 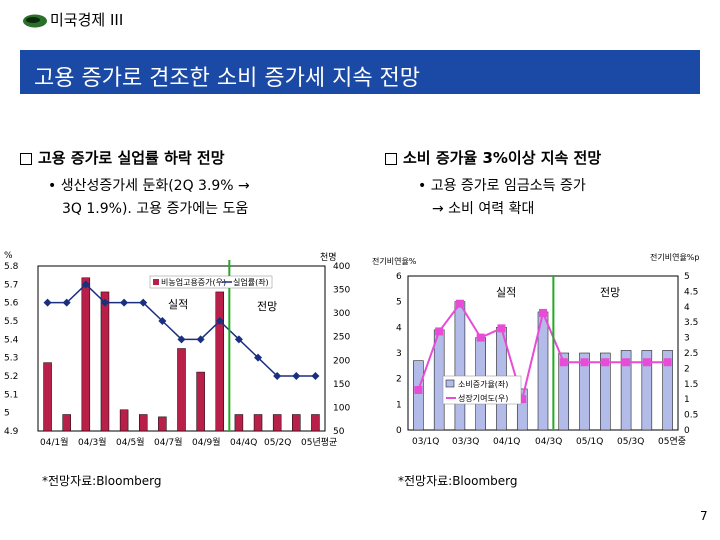 What do you see at coordinates (506, 442) in the screenshot?
I see `x-tick-label: 04/1Q` at bounding box center [506, 442].